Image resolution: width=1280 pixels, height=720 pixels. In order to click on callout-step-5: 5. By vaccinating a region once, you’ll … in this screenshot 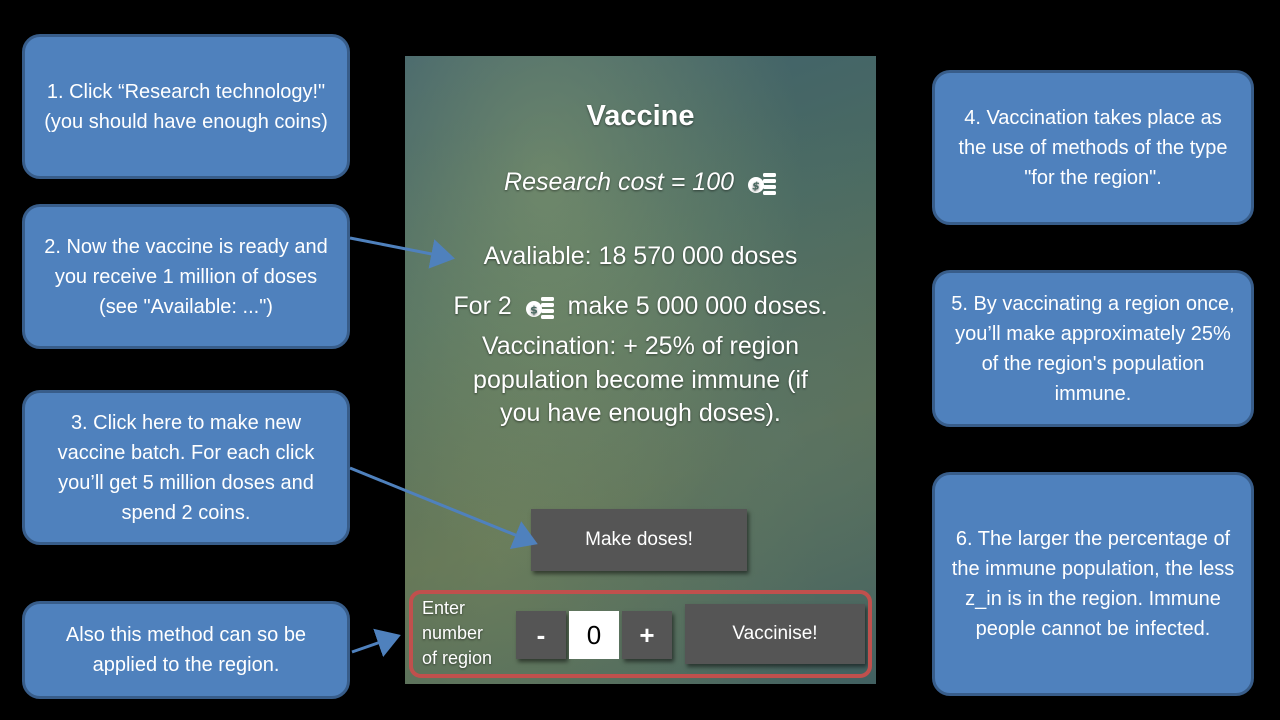, I will do `click(1093, 348)`.